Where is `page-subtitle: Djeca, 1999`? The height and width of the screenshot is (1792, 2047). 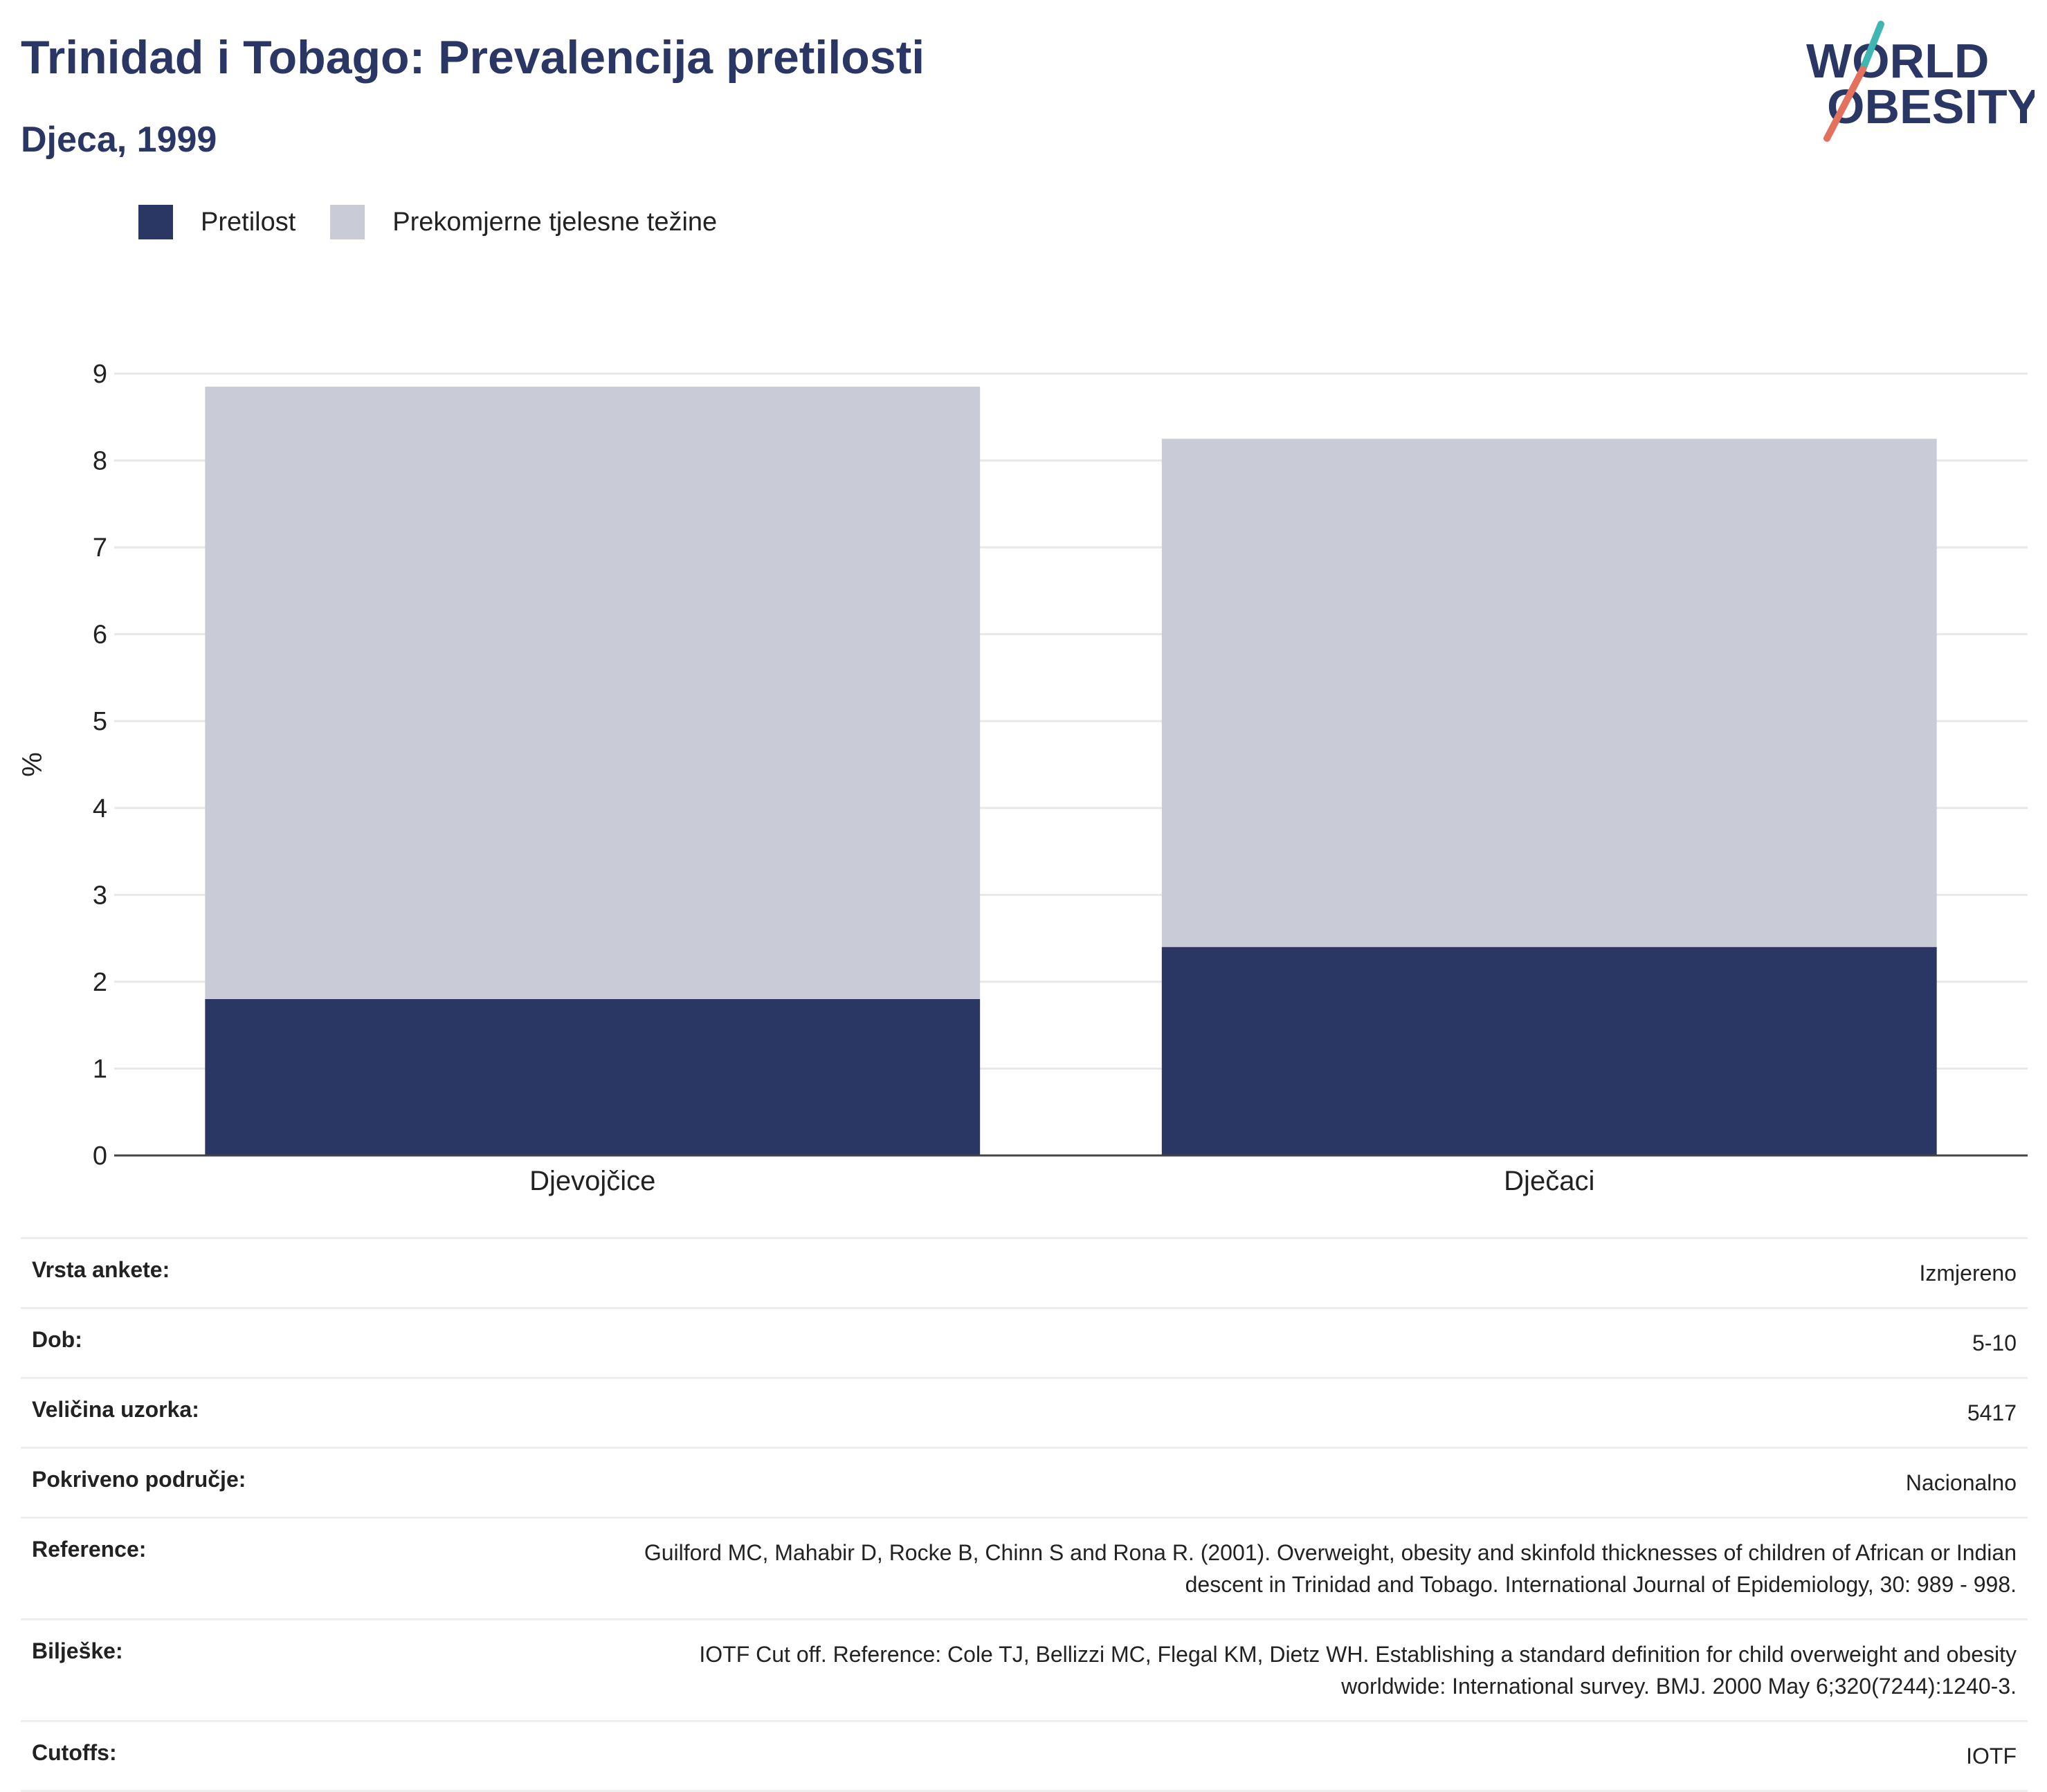 page-subtitle: Djeca, 1999 is located at coordinates (119, 140).